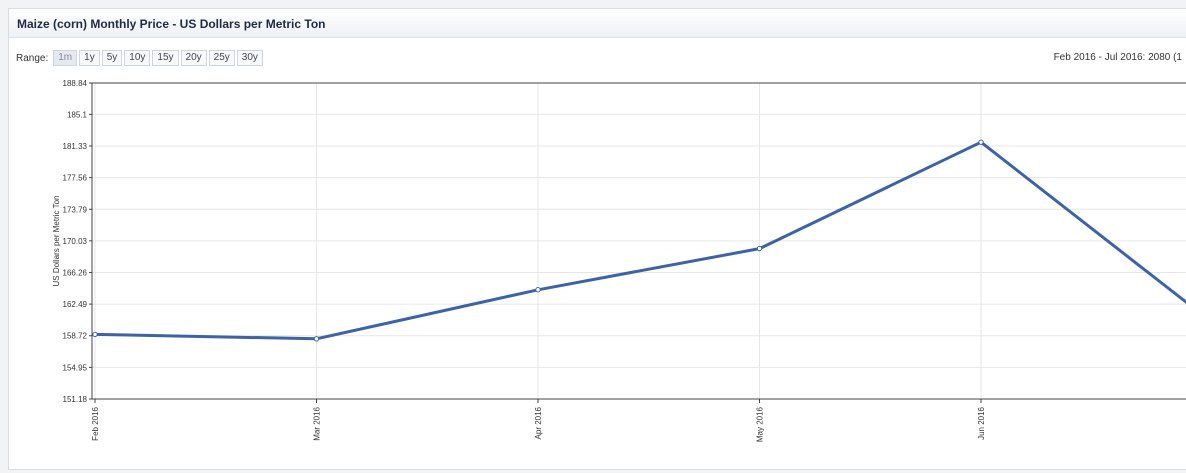 This screenshot has height=473, width=1186. I want to click on x-tick-label: Feb 2016, so click(95, 423).